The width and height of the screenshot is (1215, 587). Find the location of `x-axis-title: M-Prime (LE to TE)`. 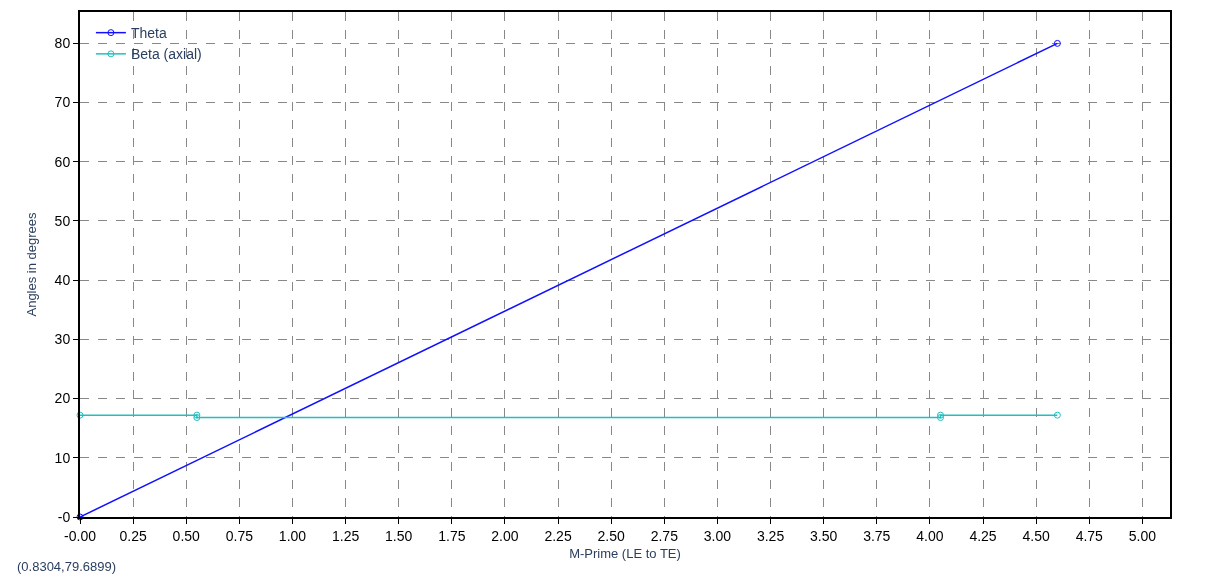

x-axis-title: M-Prime (LE to TE) is located at coordinates (625, 553).